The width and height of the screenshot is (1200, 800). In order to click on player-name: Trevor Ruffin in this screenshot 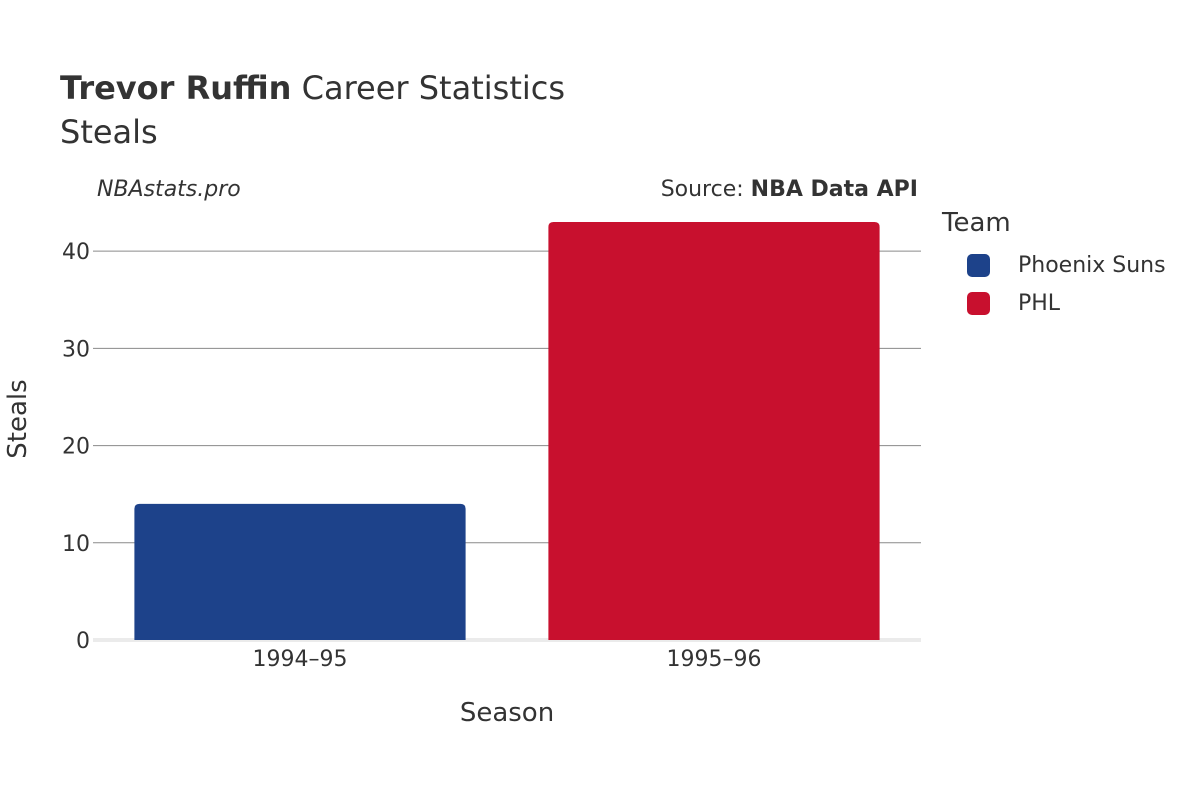, I will do `click(176, 88)`.